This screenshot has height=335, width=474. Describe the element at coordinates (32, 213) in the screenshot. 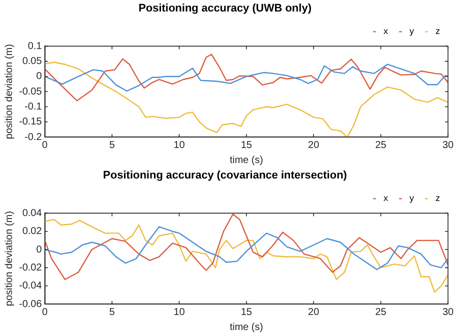

I see `y-tick-label: 0.04` at that location.